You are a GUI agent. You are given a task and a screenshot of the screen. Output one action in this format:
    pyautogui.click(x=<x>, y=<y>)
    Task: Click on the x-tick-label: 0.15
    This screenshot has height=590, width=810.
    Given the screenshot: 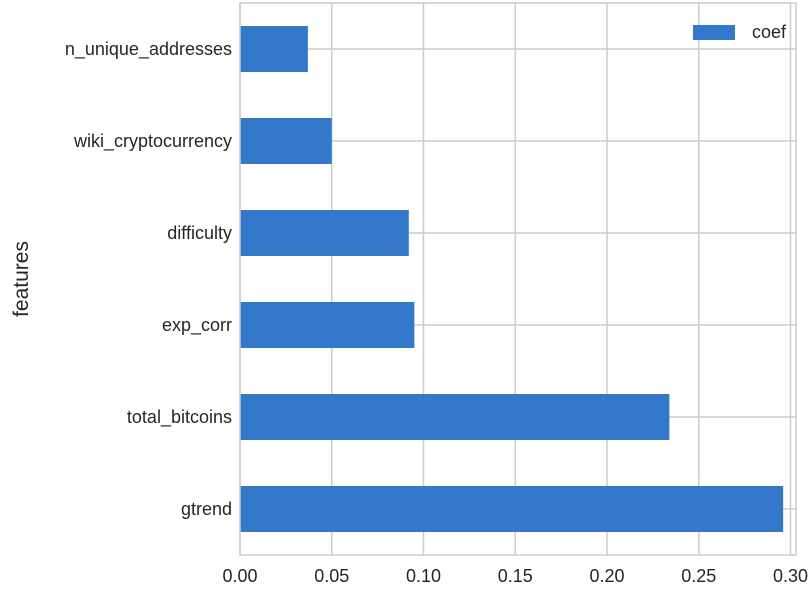 What is the action you would take?
    pyautogui.click(x=515, y=576)
    